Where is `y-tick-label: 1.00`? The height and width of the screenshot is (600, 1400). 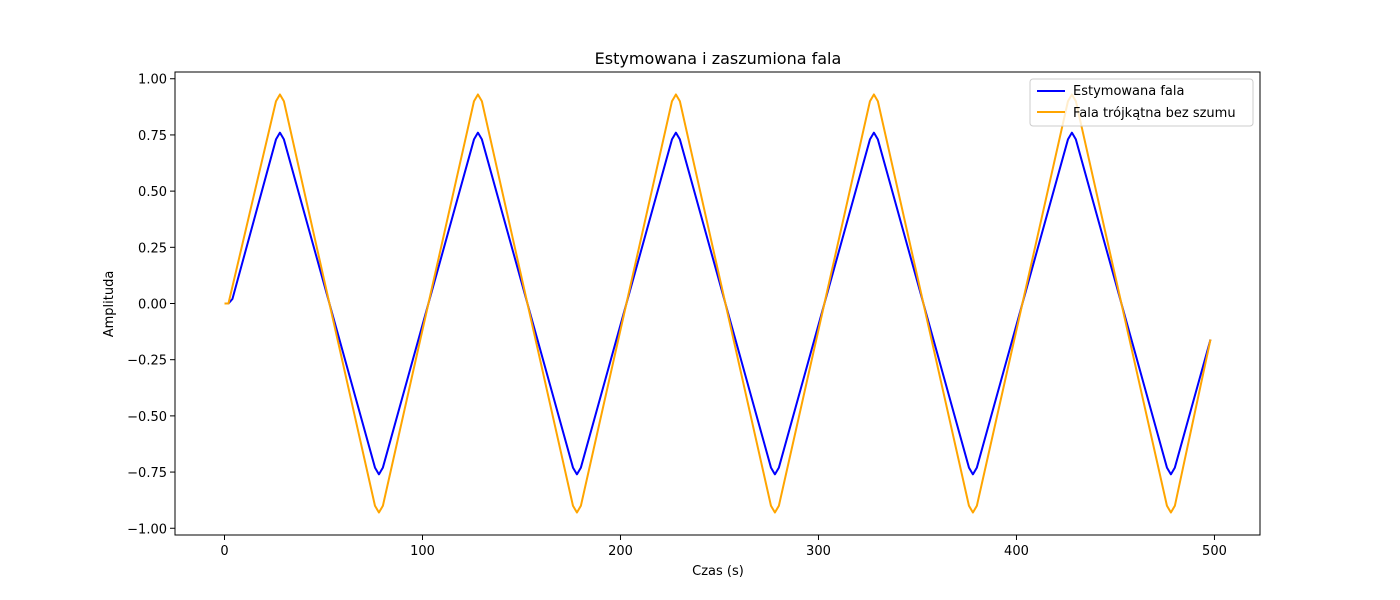 y-tick-label: 1.00 is located at coordinates (152, 80).